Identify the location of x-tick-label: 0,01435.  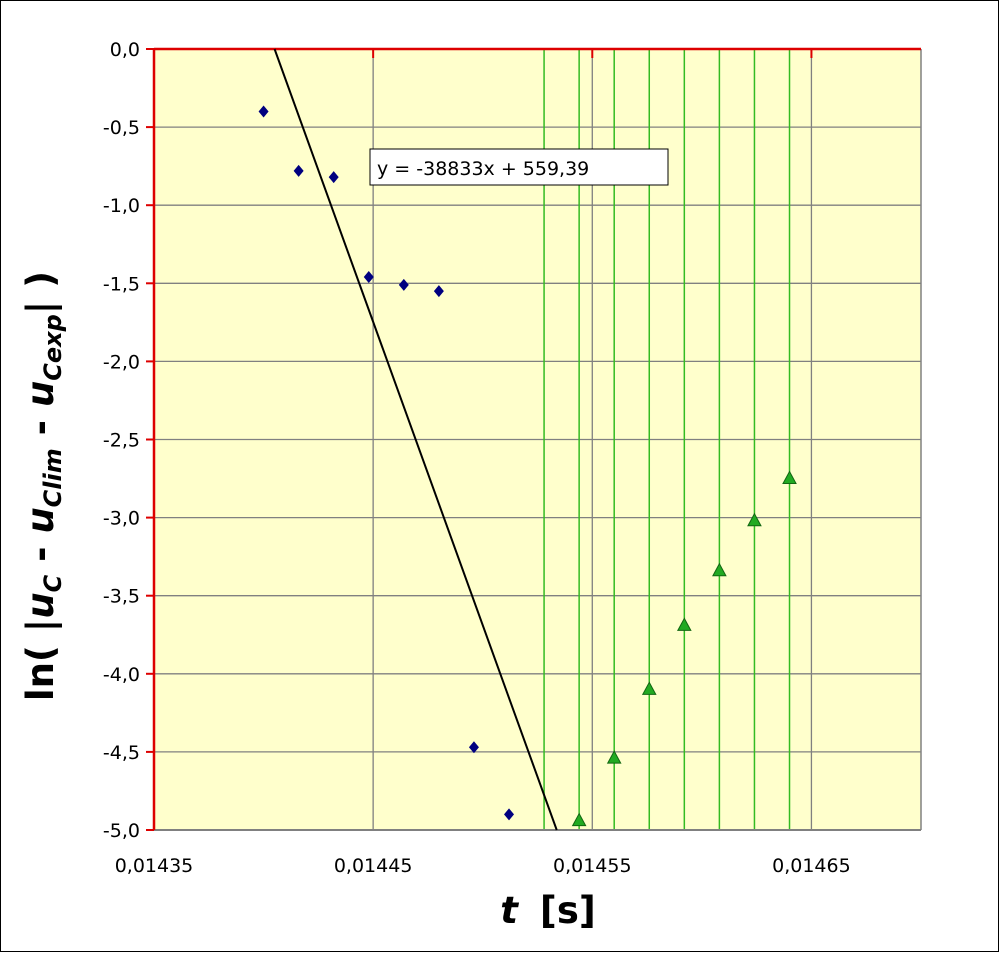
(154, 866).